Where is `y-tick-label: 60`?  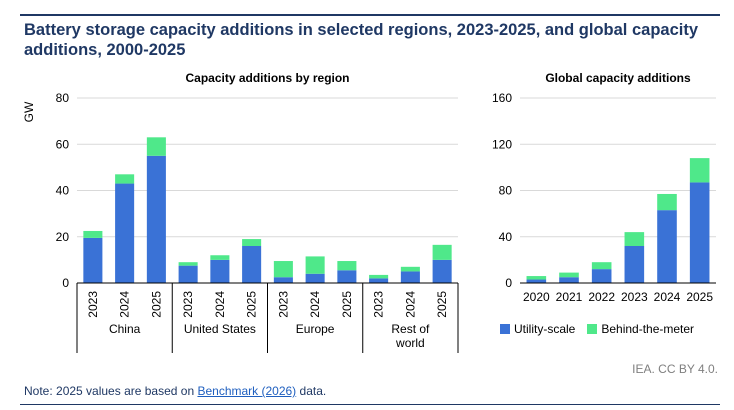 y-tick-label: 60 is located at coordinates (63, 144).